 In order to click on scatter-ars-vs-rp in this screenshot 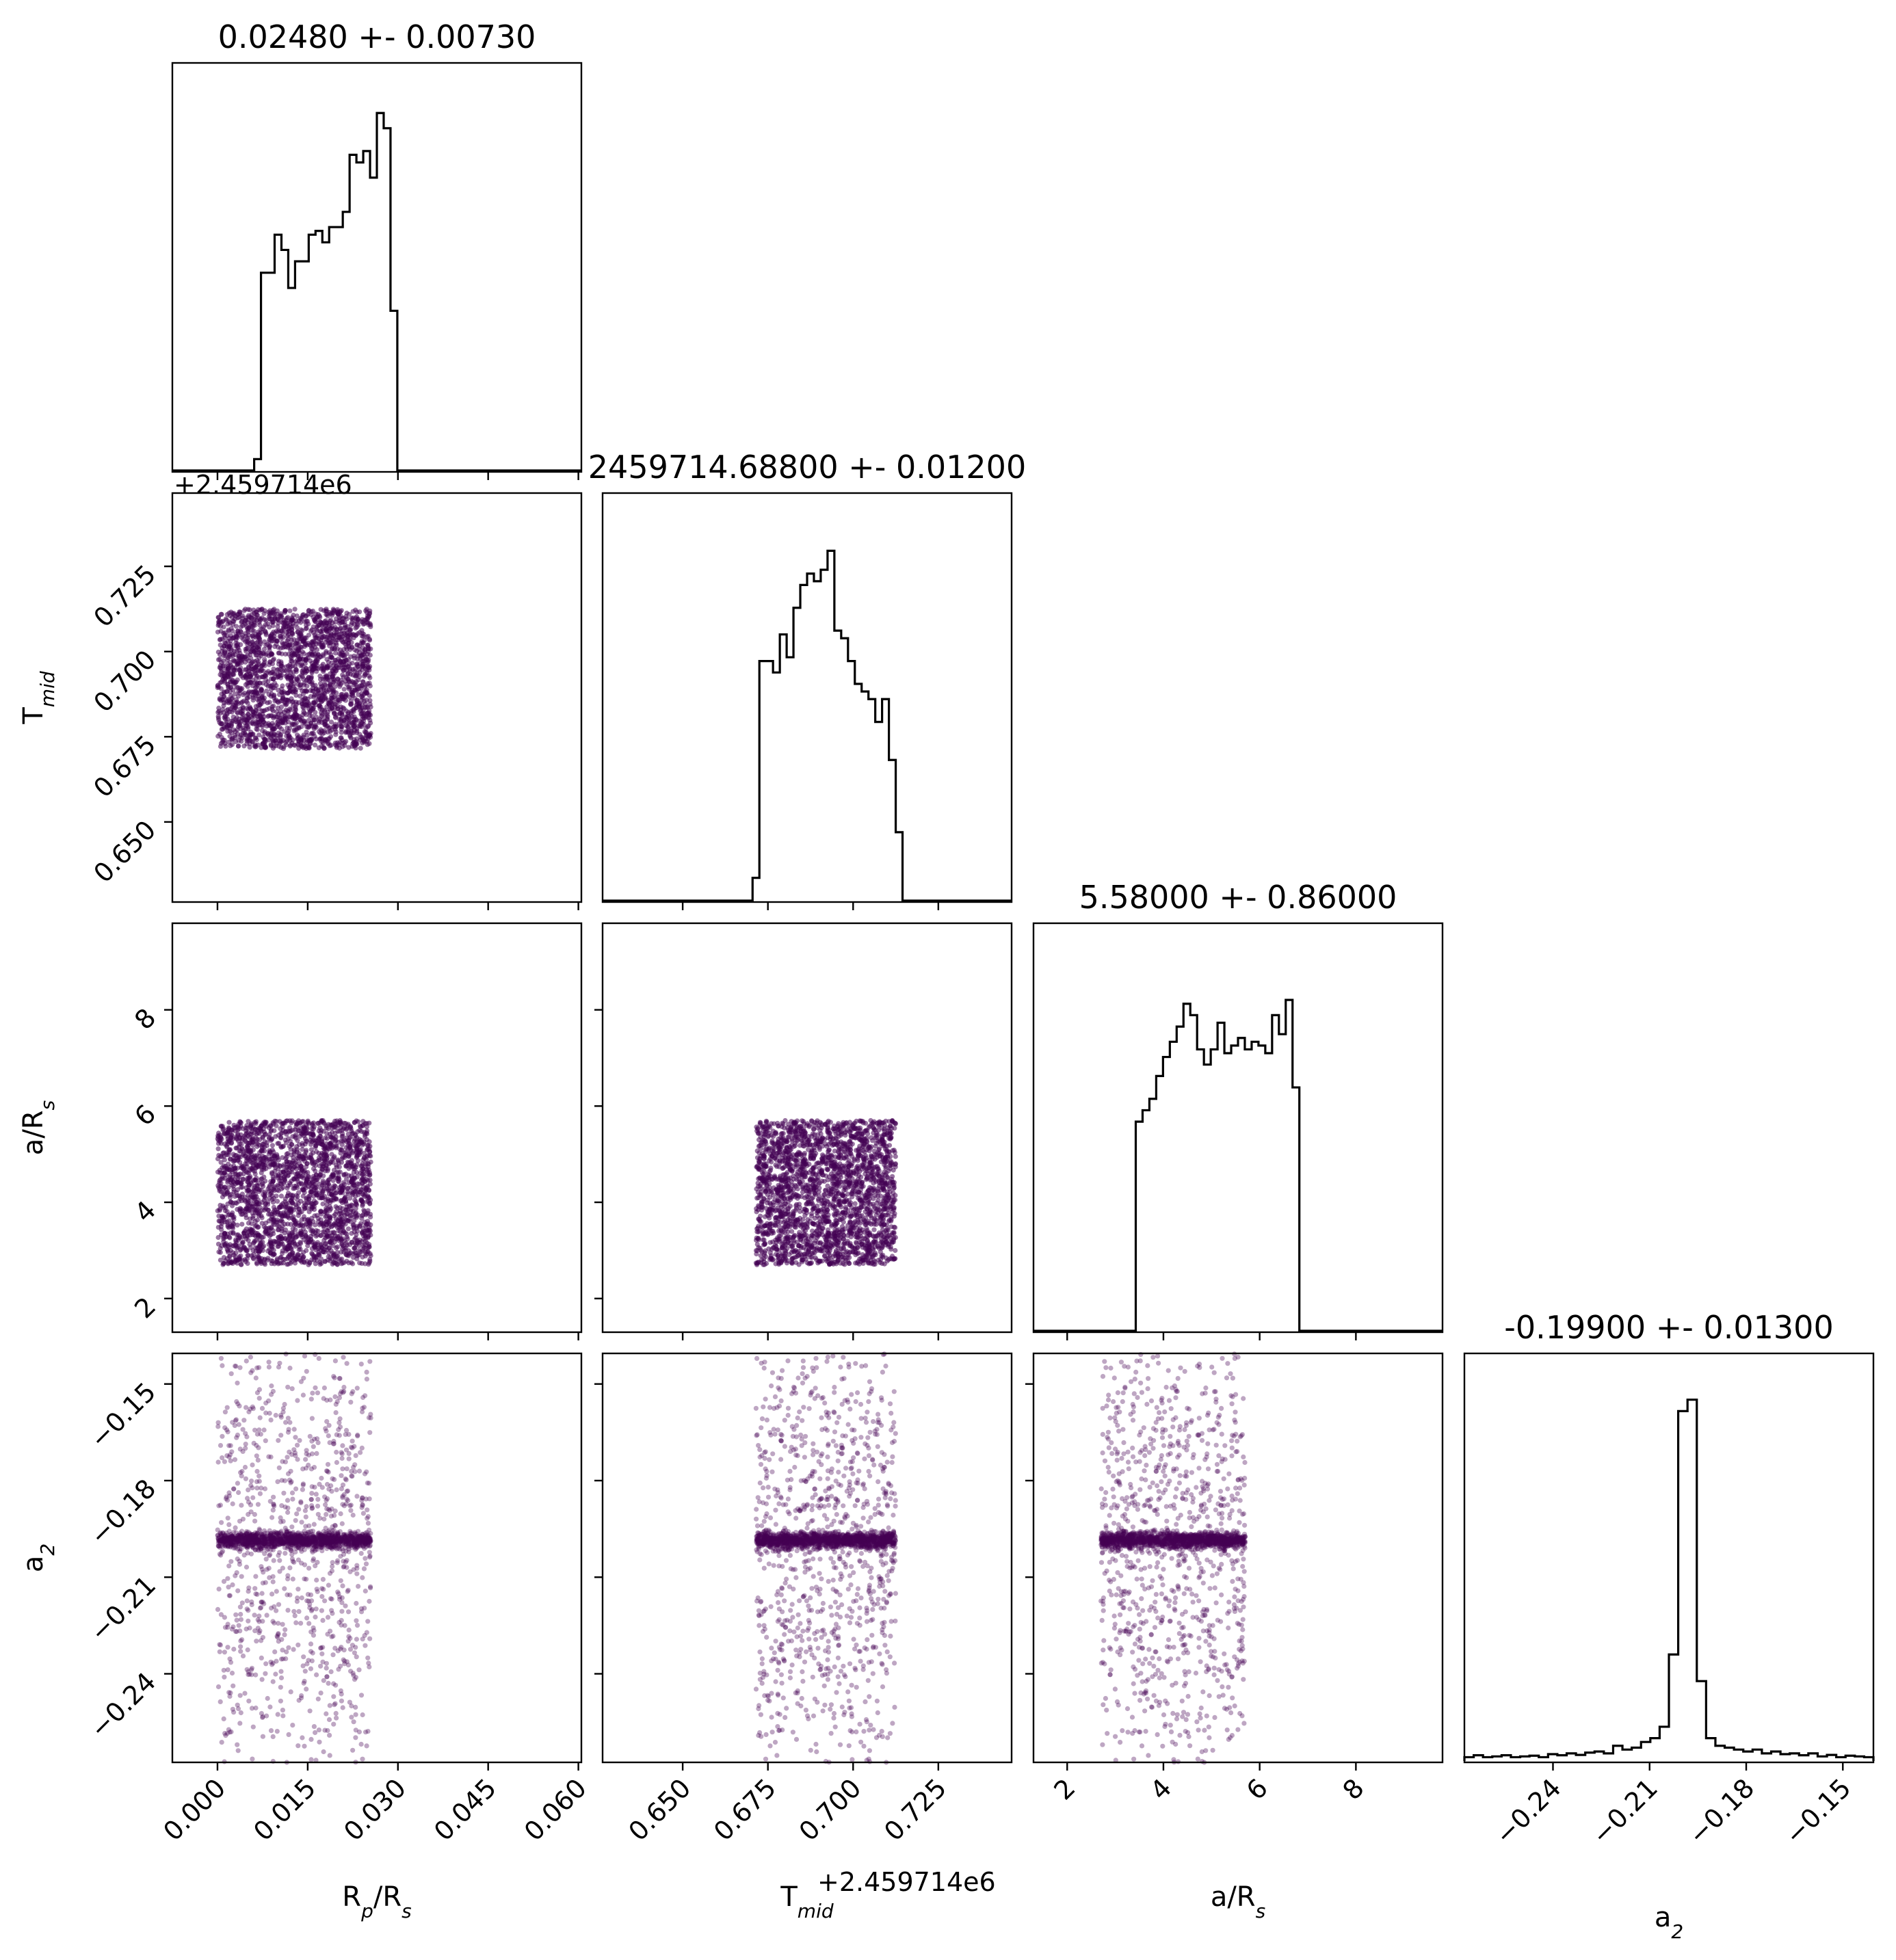, I will do `click(294, 1192)`.